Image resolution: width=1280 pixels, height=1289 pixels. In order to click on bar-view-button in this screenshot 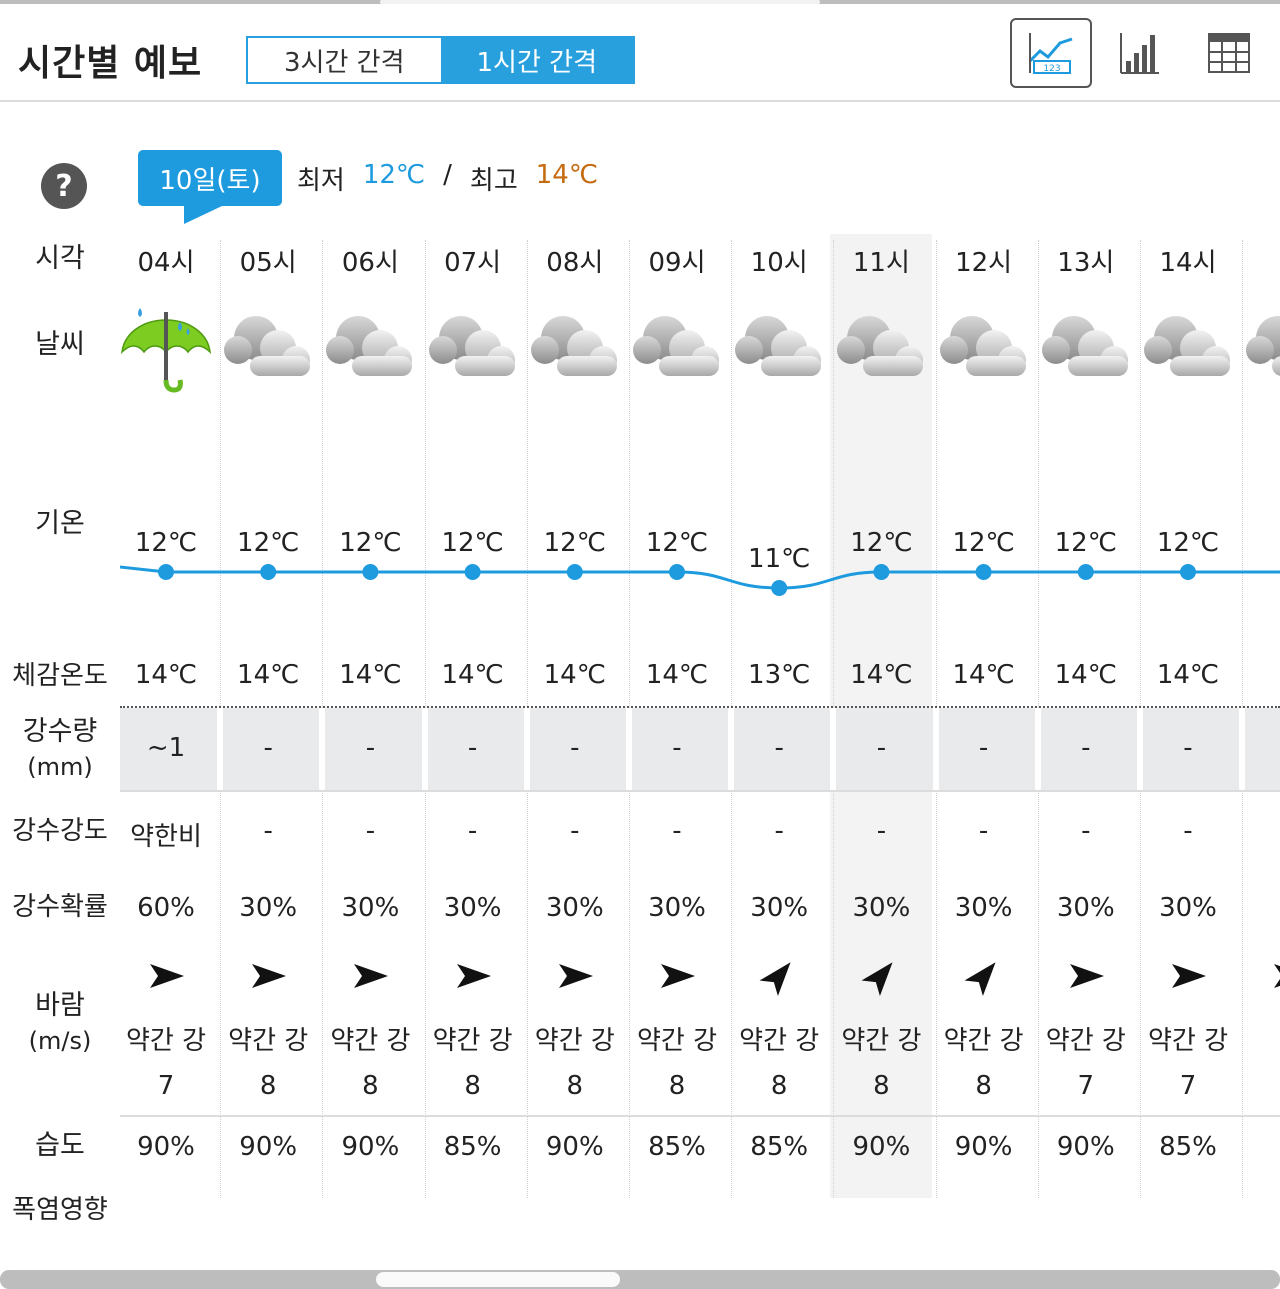, I will do `click(1139, 53)`.